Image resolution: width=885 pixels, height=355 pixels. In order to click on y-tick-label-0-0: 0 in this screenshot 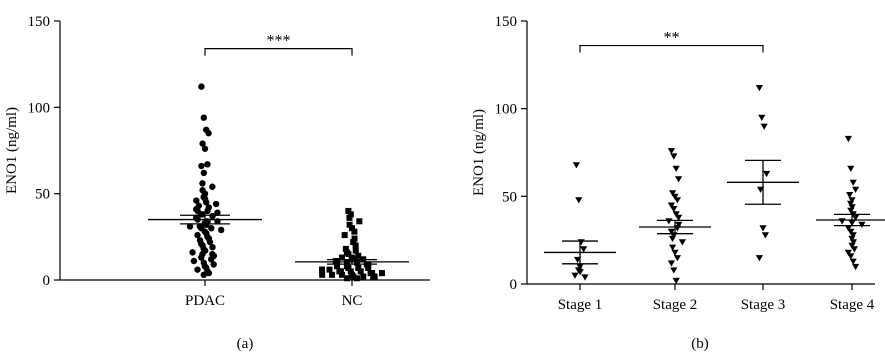, I will do `click(47, 281)`.